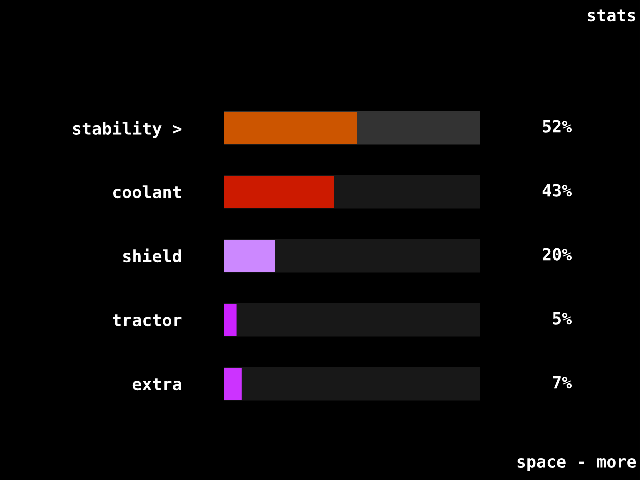  I want to click on y-tick-label: extra, so click(157, 384).